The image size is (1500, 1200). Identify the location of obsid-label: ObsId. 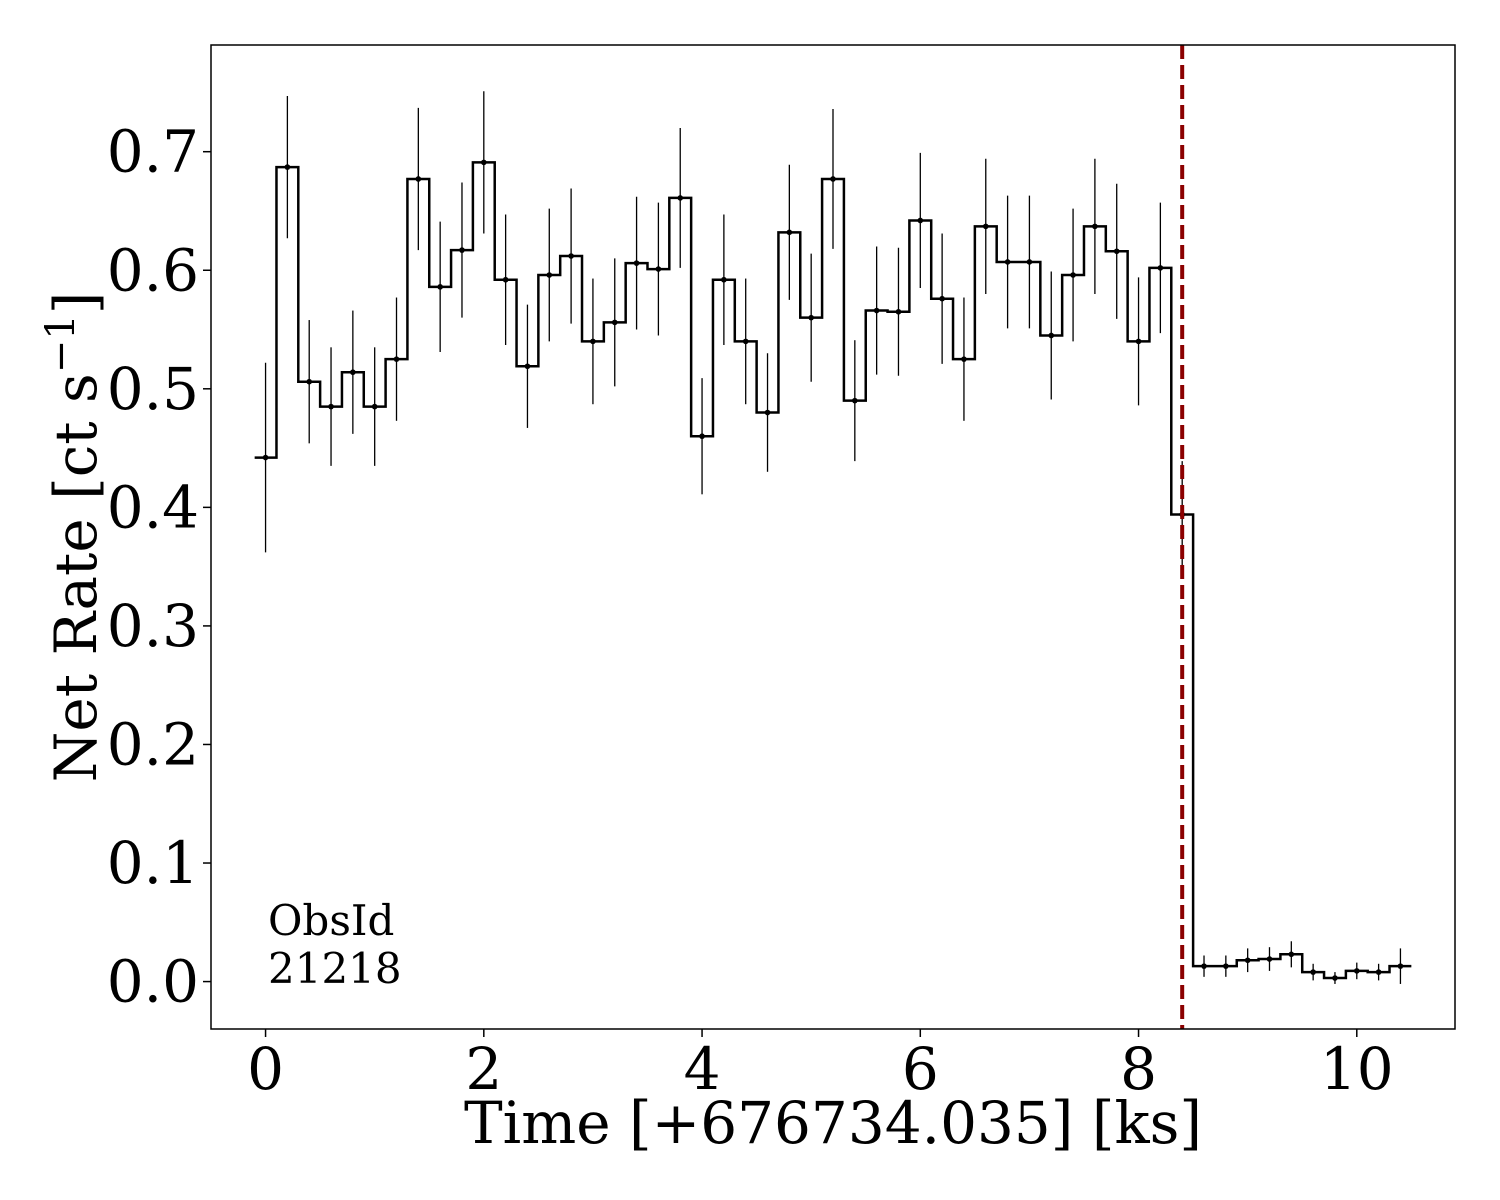
(331, 920).